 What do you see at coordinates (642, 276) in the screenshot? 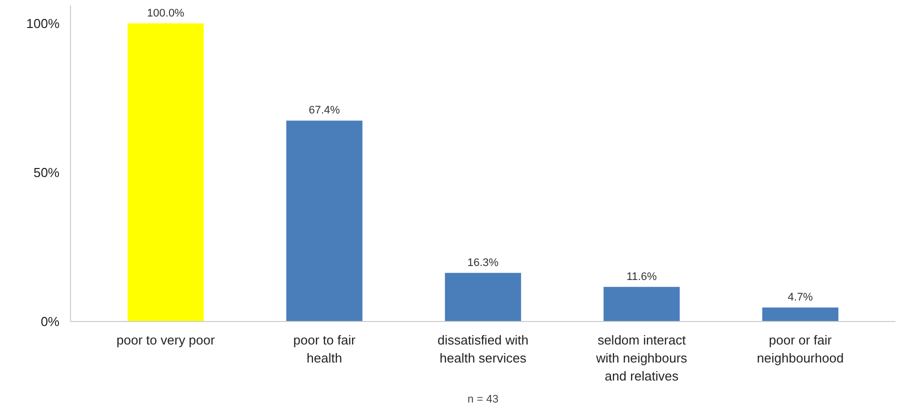
I see `data-label: 11.6%` at bounding box center [642, 276].